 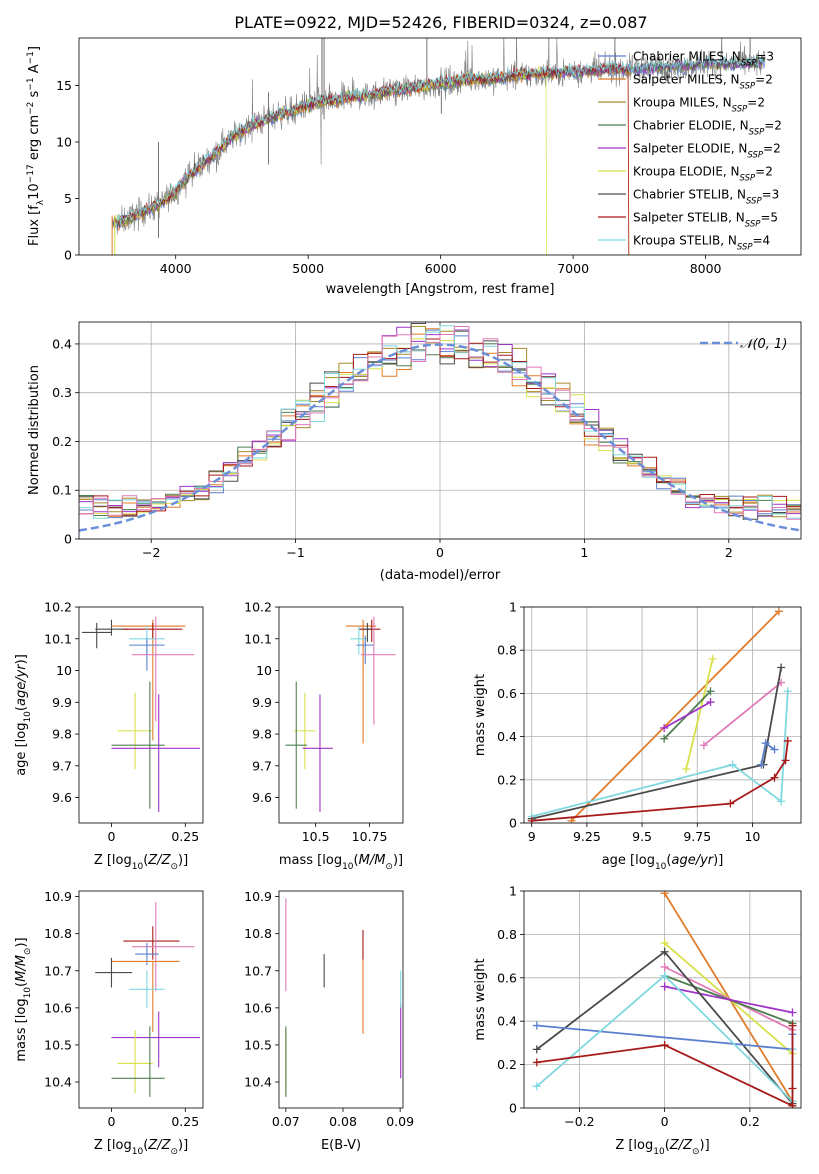 I want to click on x-tick-label: −1, so click(x=295, y=552).